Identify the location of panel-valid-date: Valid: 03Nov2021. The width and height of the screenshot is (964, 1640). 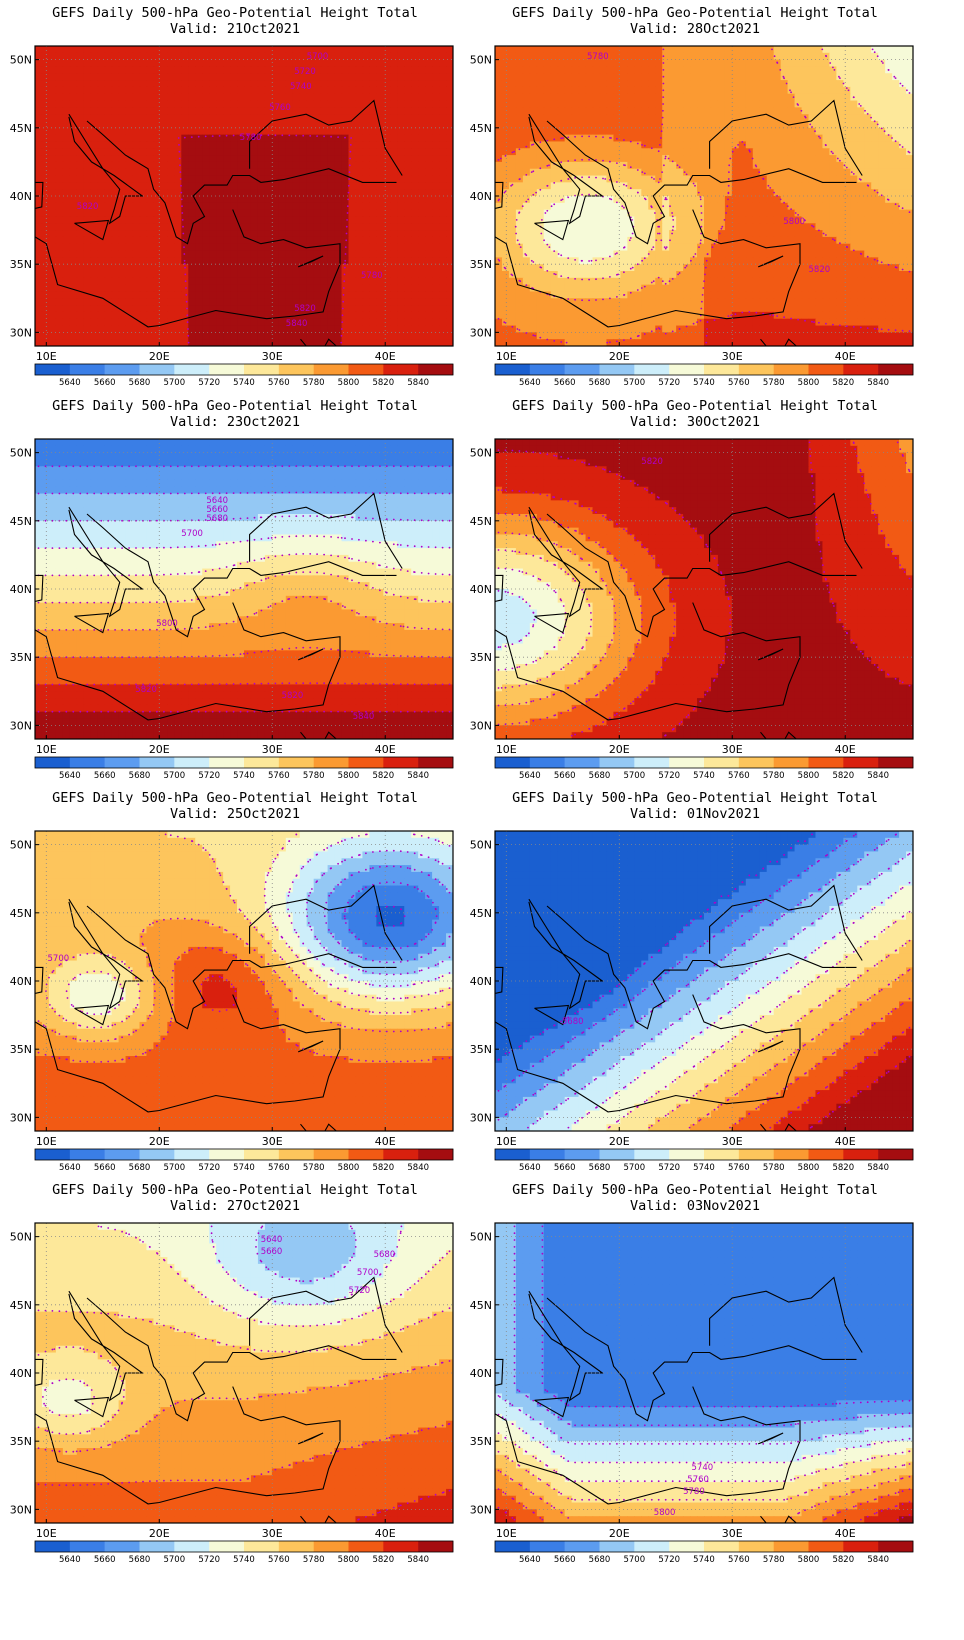
(695, 1206).